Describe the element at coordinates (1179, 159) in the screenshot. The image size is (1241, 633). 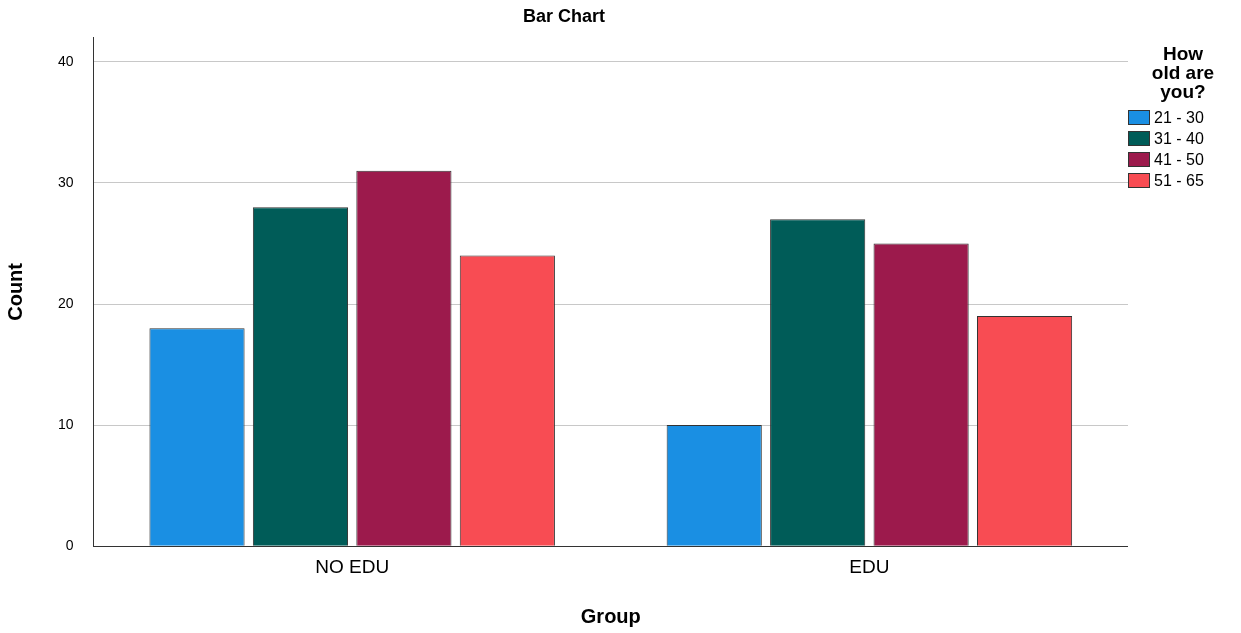
I see `legend-label: 41 - 50` at that location.